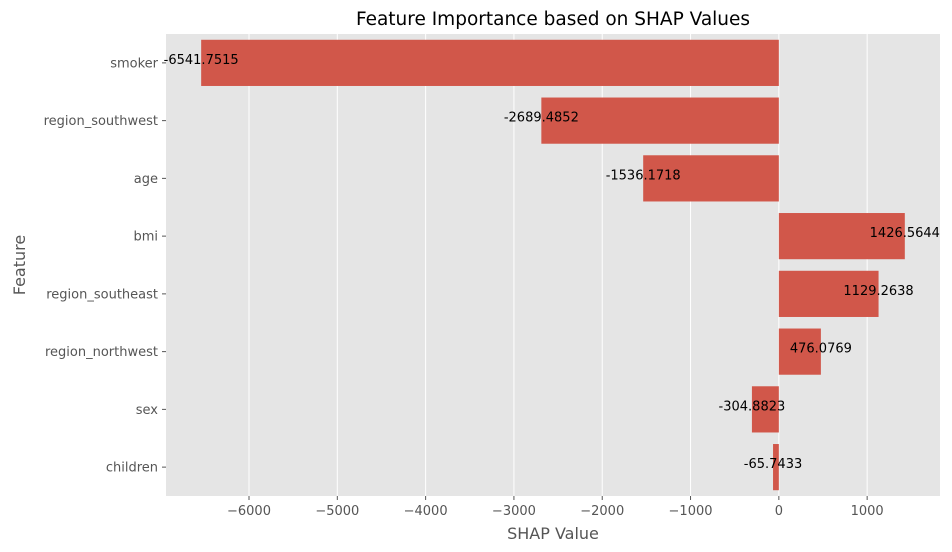 The height and width of the screenshot is (552, 952). I want to click on bar-region_northwest, so click(799, 351).